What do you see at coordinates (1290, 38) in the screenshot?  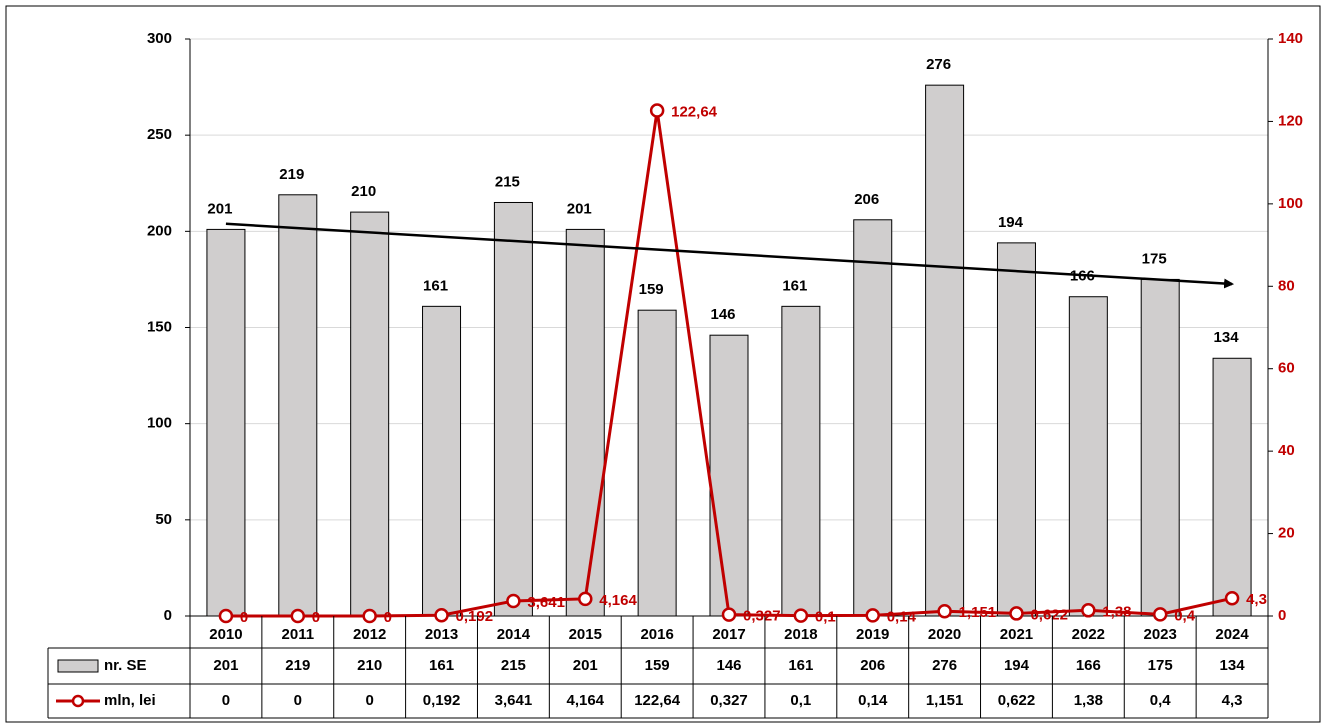 I see `y2-tick-label: 140` at bounding box center [1290, 38].